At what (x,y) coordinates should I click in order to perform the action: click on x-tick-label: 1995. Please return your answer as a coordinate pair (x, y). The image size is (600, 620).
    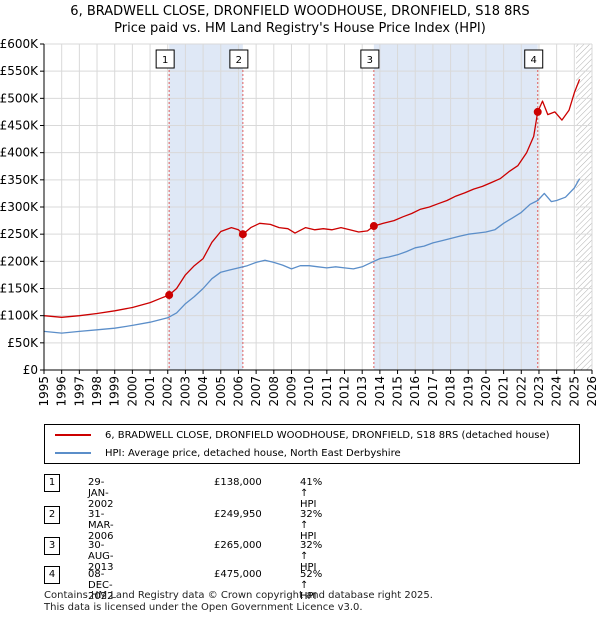
    Looking at the image, I should click on (44, 391).